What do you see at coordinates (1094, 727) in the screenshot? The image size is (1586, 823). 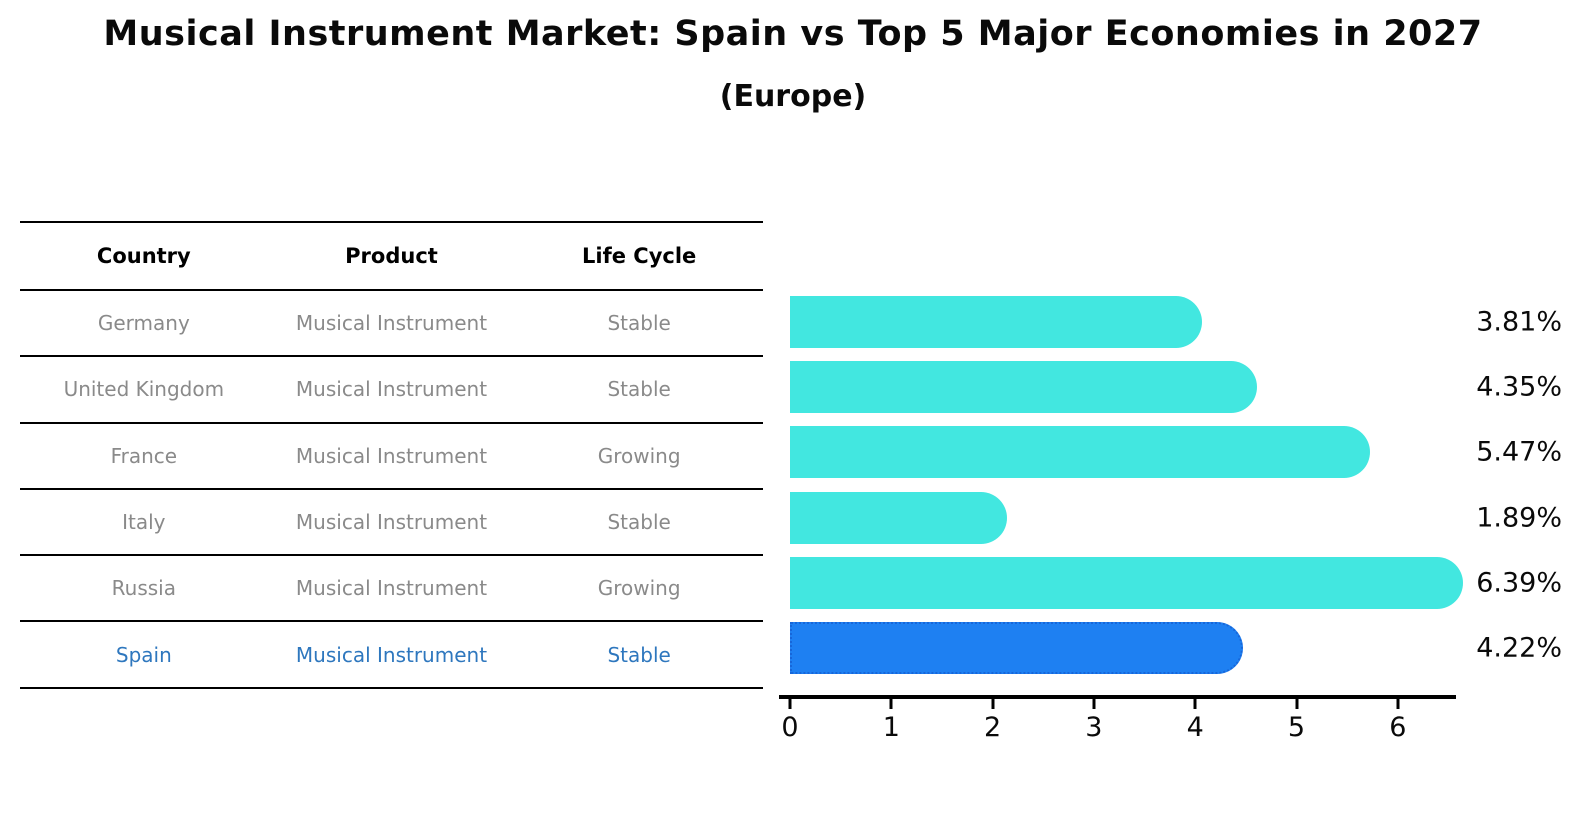 I see `x-axis-tick-label-3: 3` at bounding box center [1094, 727].